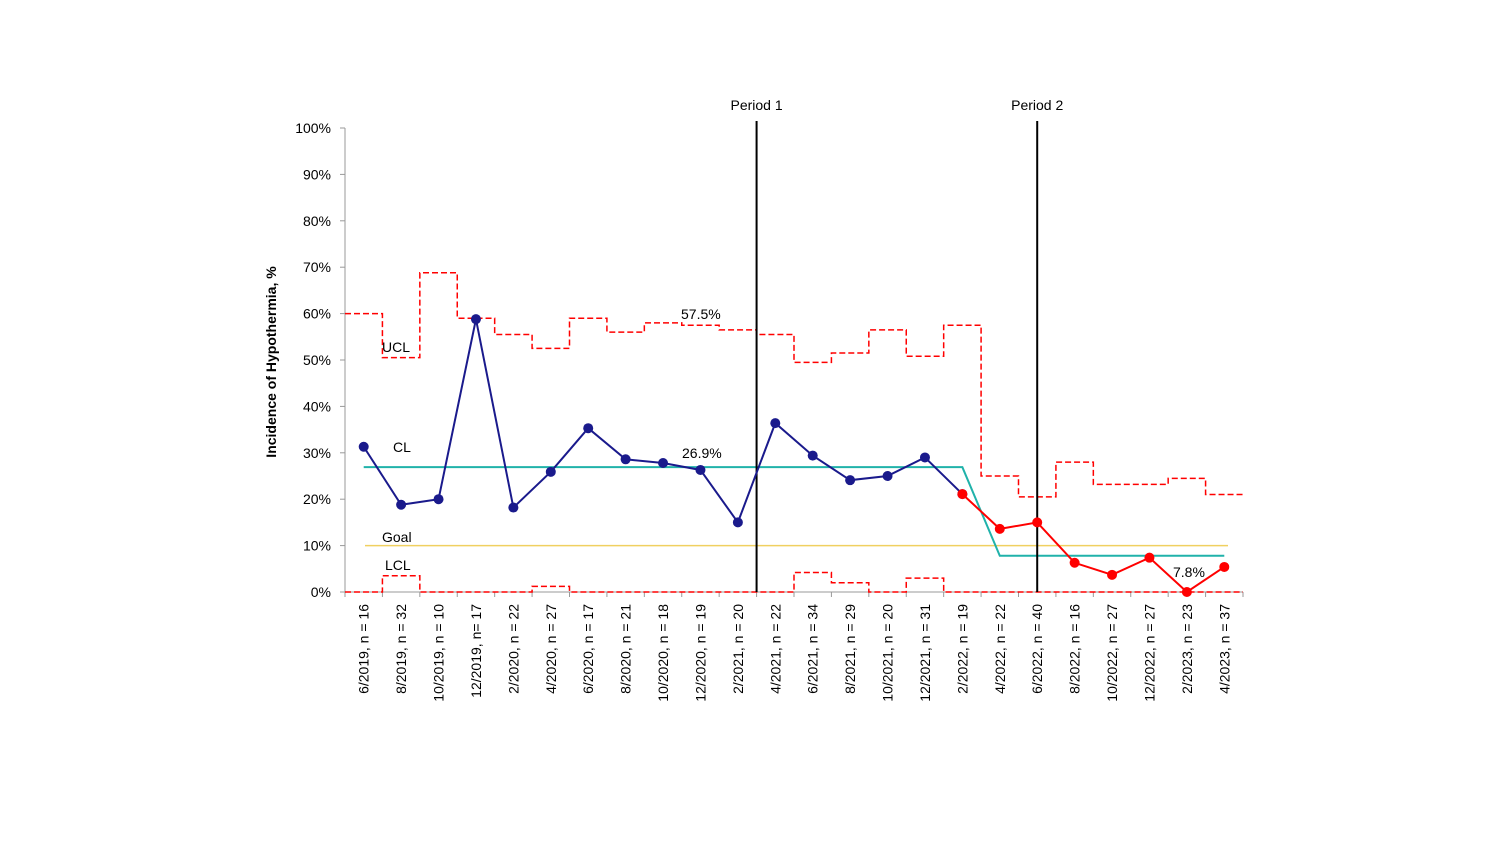 Image resolution: width=1500 pixels, height=844 pixels. Describe the element at coordinates (513, 649) in the screenshot. I see `x-tick-label: 2/2020, n = 22` at that location.